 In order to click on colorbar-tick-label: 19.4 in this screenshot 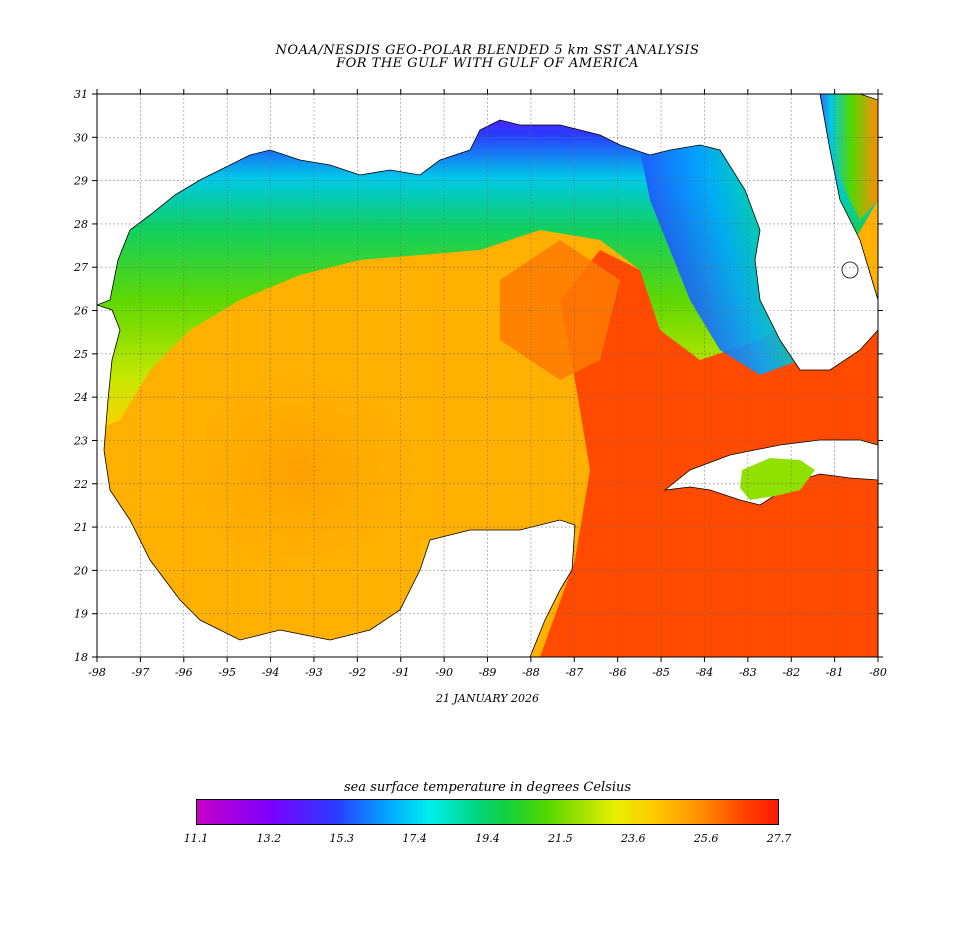, I will do `click(487, 838)`.